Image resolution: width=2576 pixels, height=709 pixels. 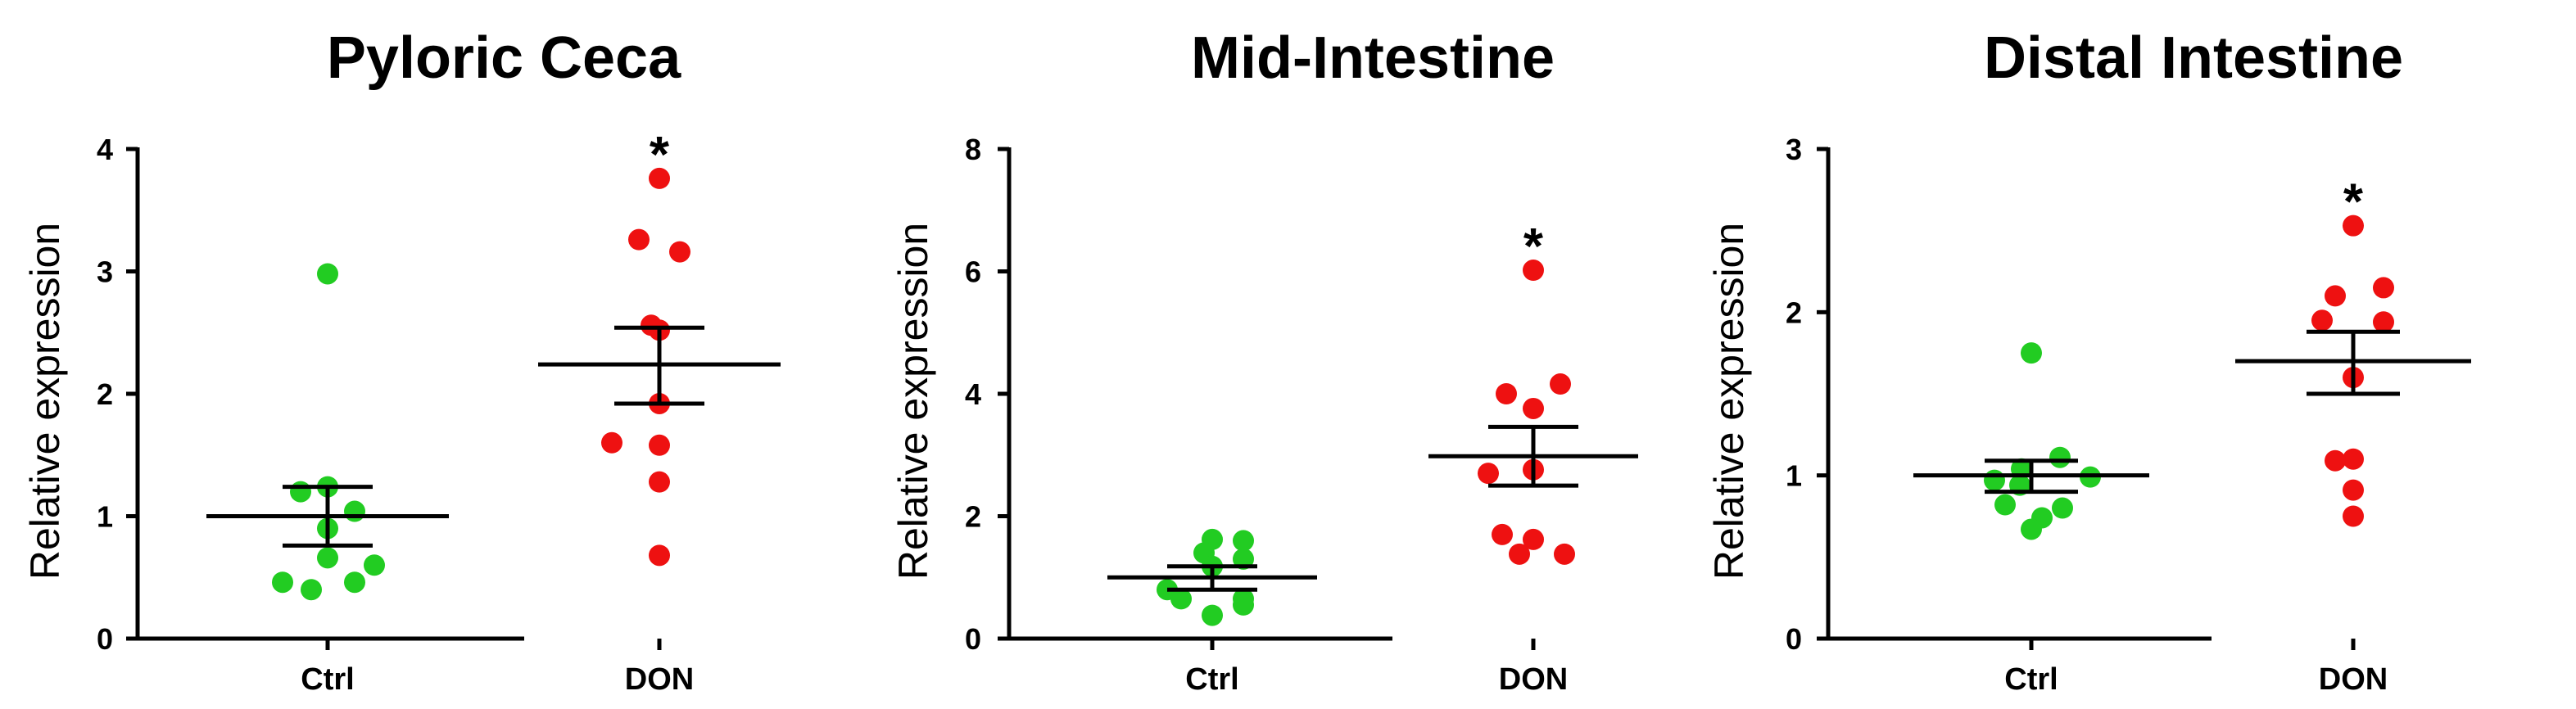 What do you see at coordinates (1373, 58) in the screenshot?
I see `panel-title: Mid-Intestine` at bounding box center [1373, 58].